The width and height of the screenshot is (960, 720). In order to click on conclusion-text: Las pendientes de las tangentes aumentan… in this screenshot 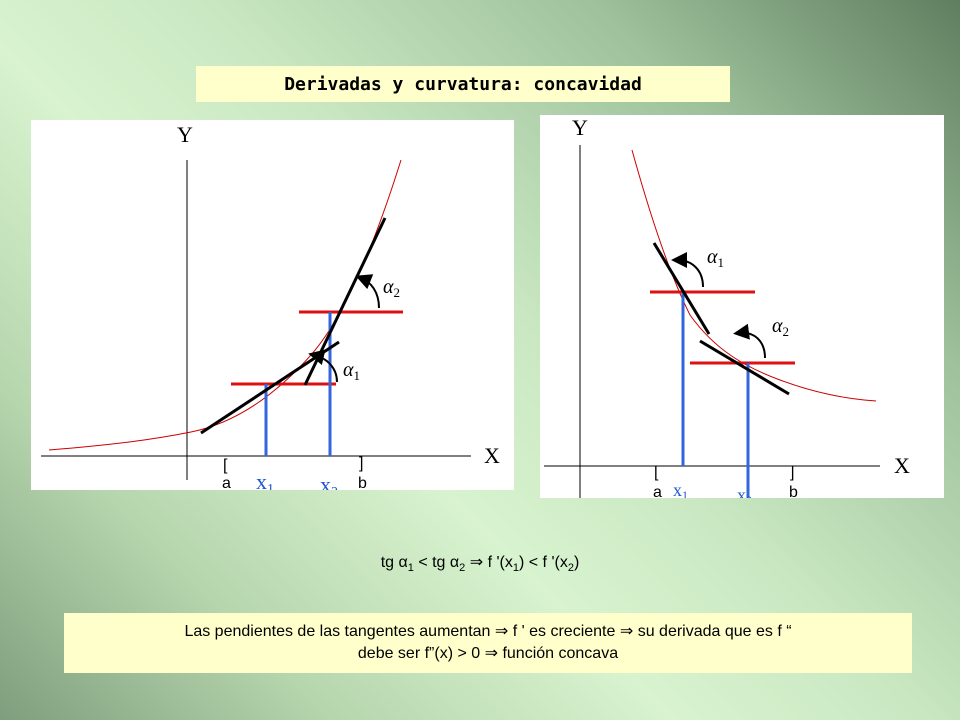, I will do `click(487, 643)`.